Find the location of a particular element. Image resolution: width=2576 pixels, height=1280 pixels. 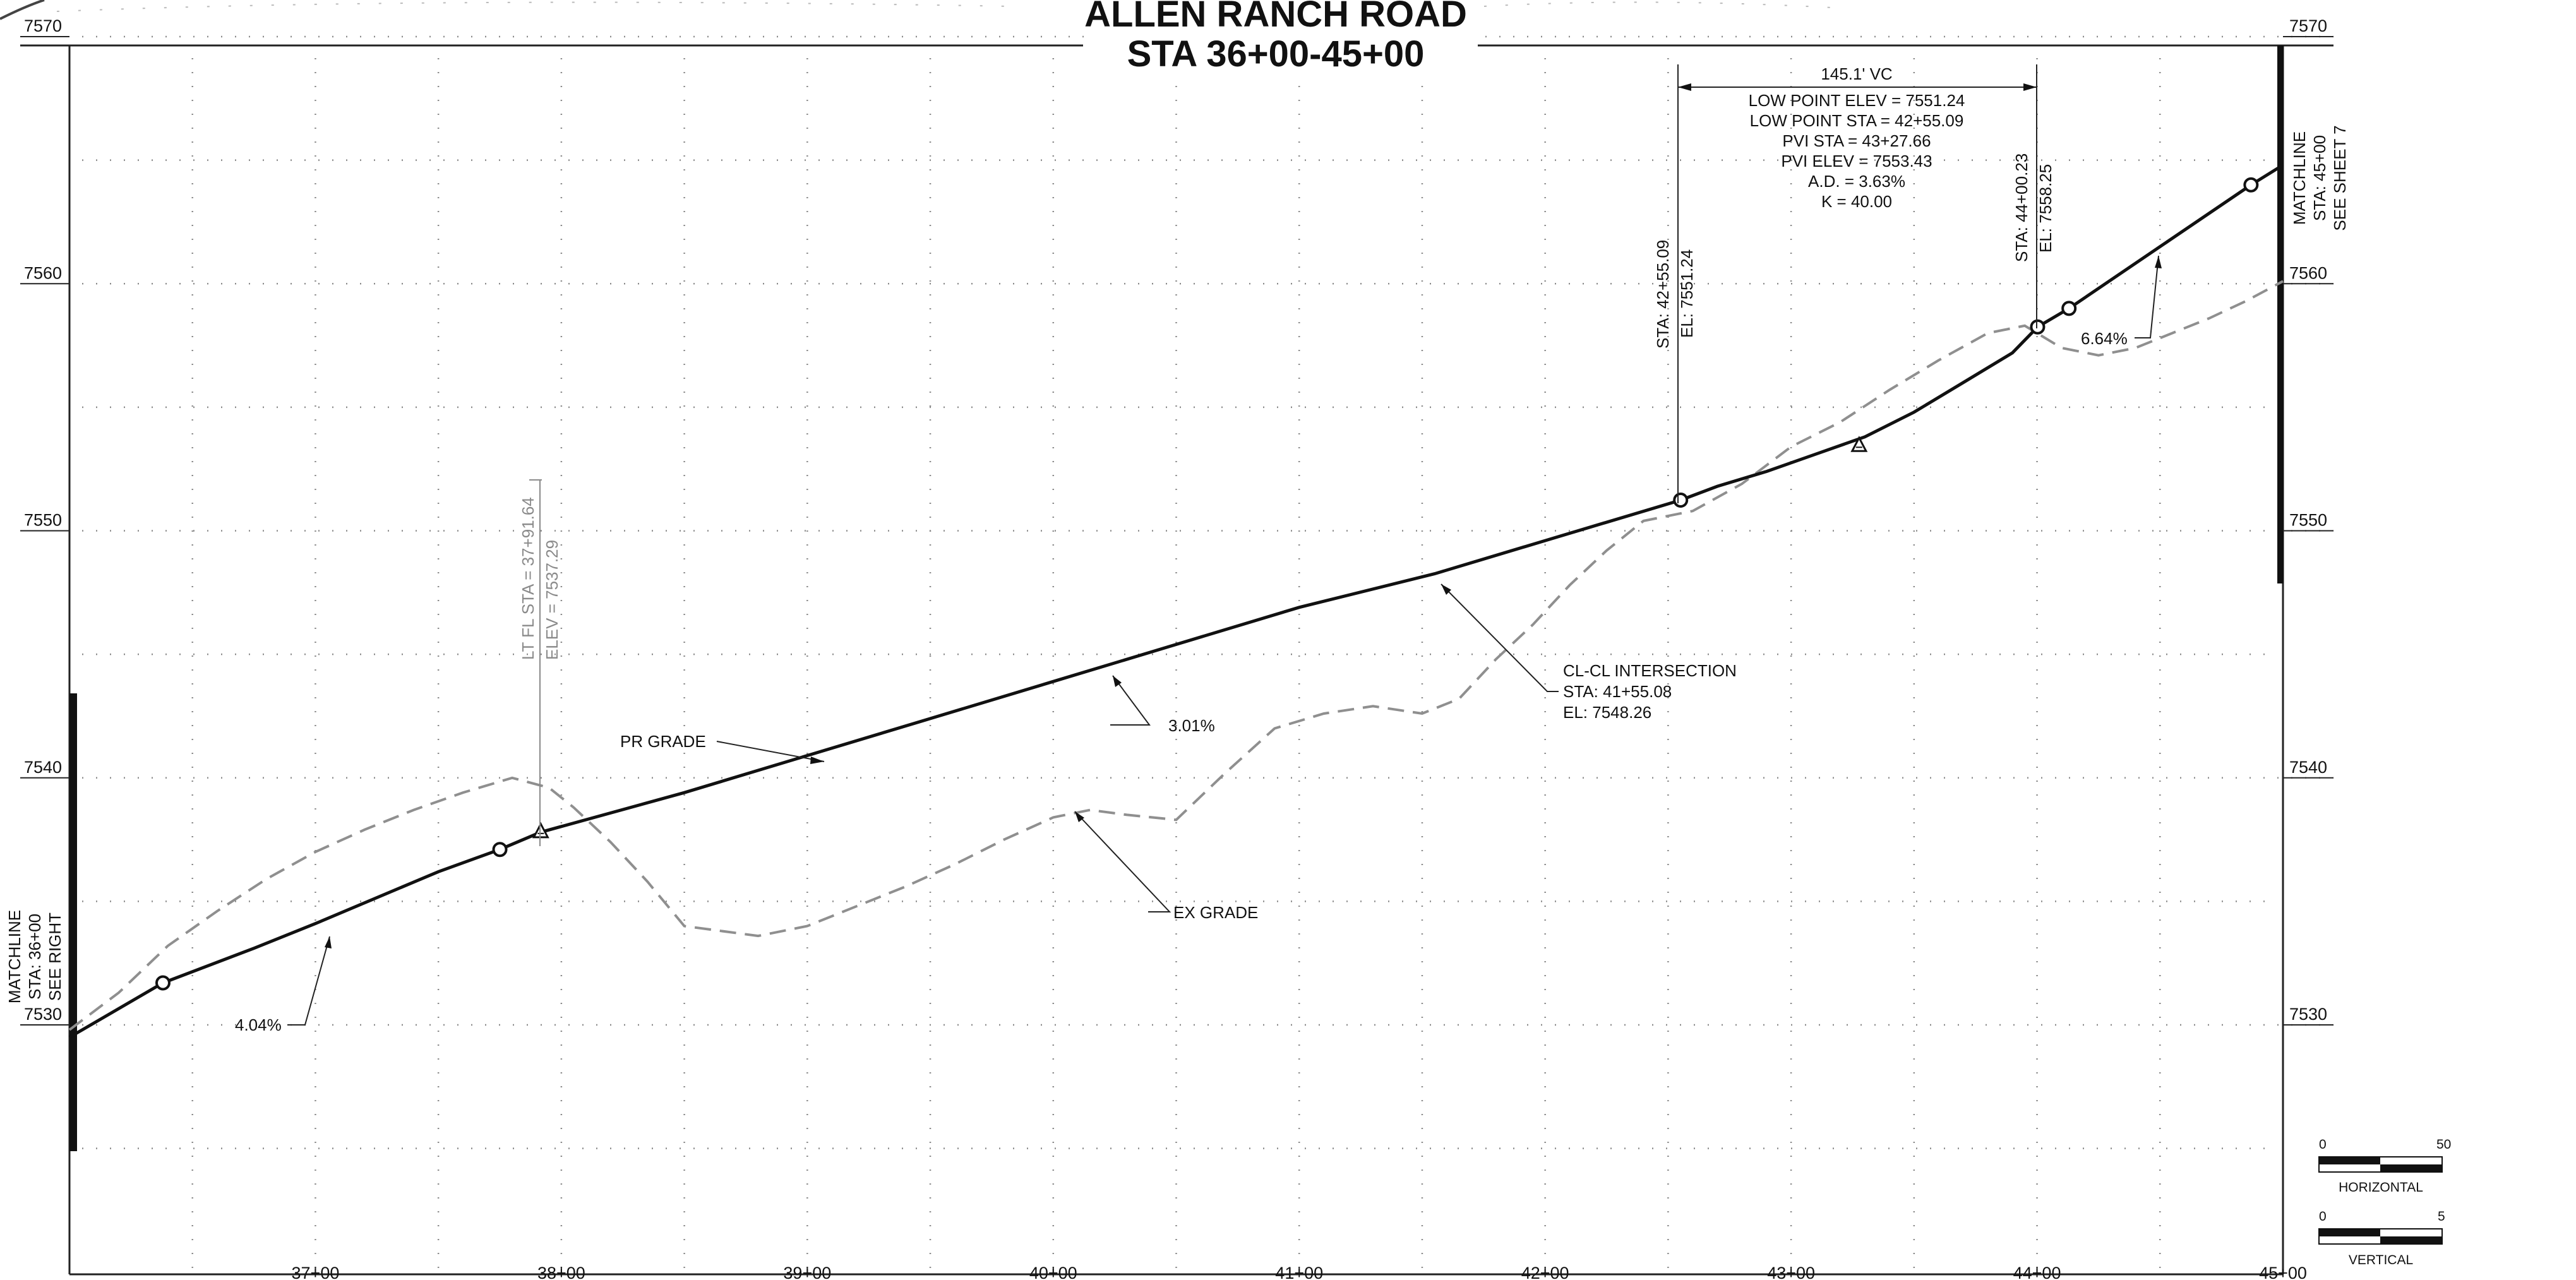

clcl-label: CL-CL INTERSECTION is located at coordinates (1650, 670).